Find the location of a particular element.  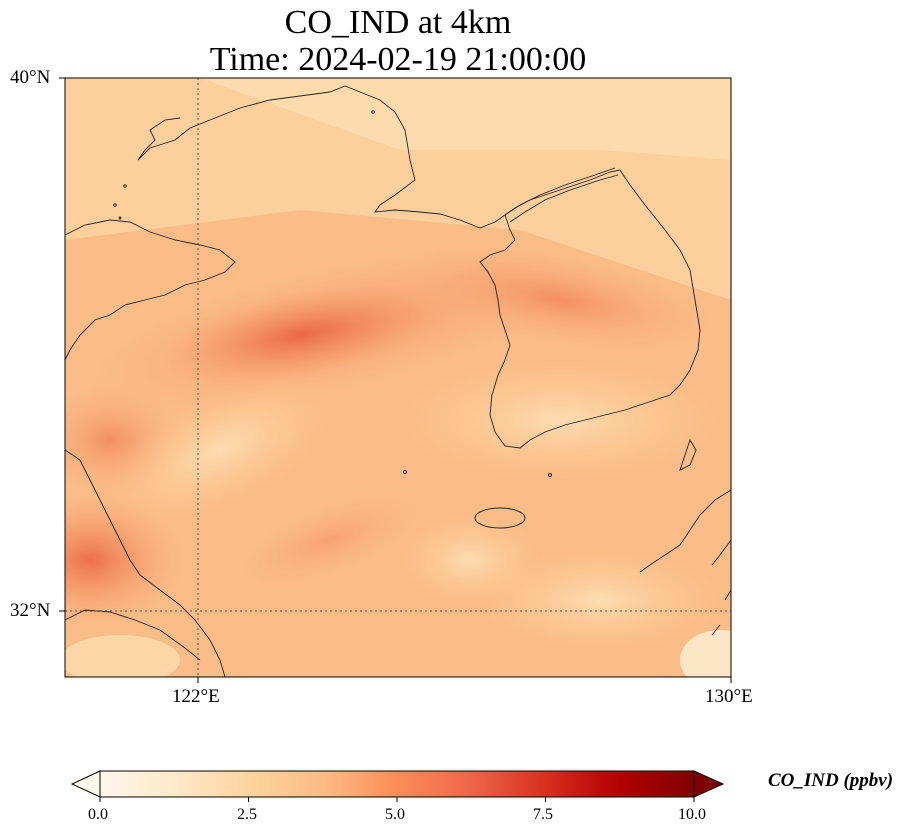

field-plume-southwest is located at coordinates (127, 560).